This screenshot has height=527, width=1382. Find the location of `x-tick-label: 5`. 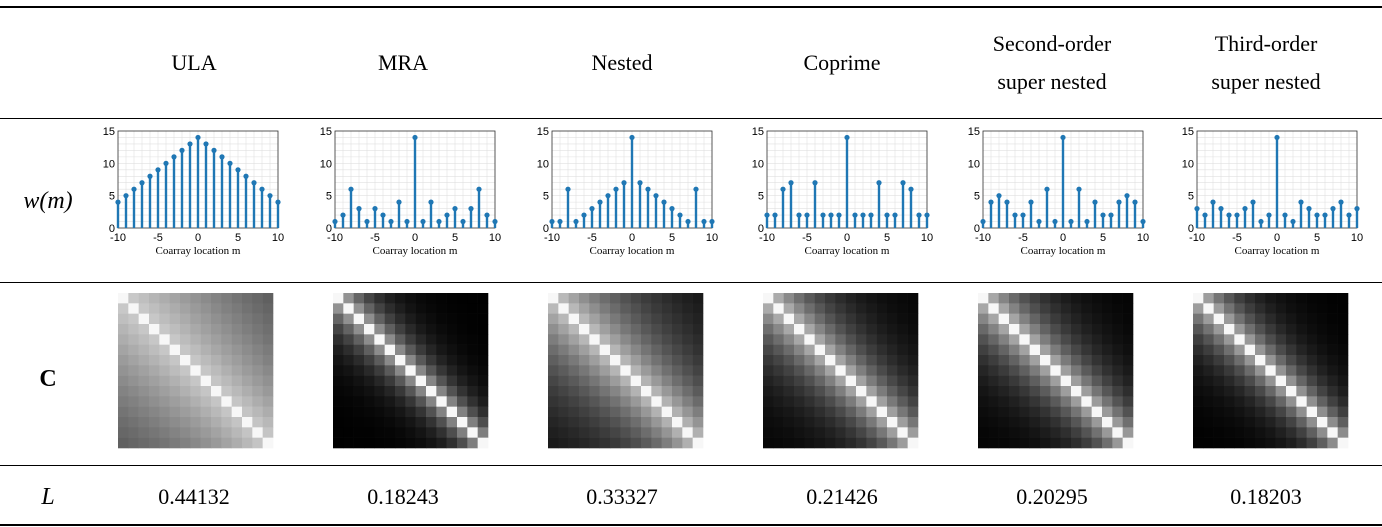

x-tick-label: 5 is located at coordinates (1103, 238).